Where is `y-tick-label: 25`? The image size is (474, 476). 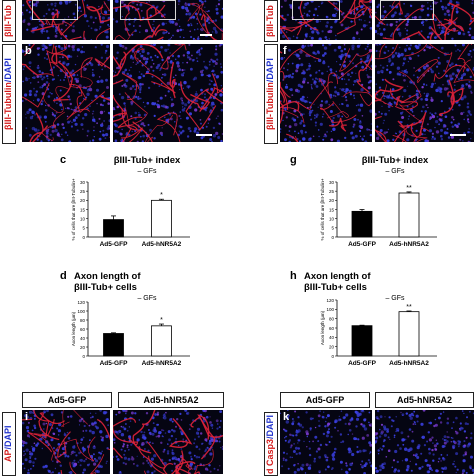 y-tick-label: 25 is located at coordinates (332, 191).